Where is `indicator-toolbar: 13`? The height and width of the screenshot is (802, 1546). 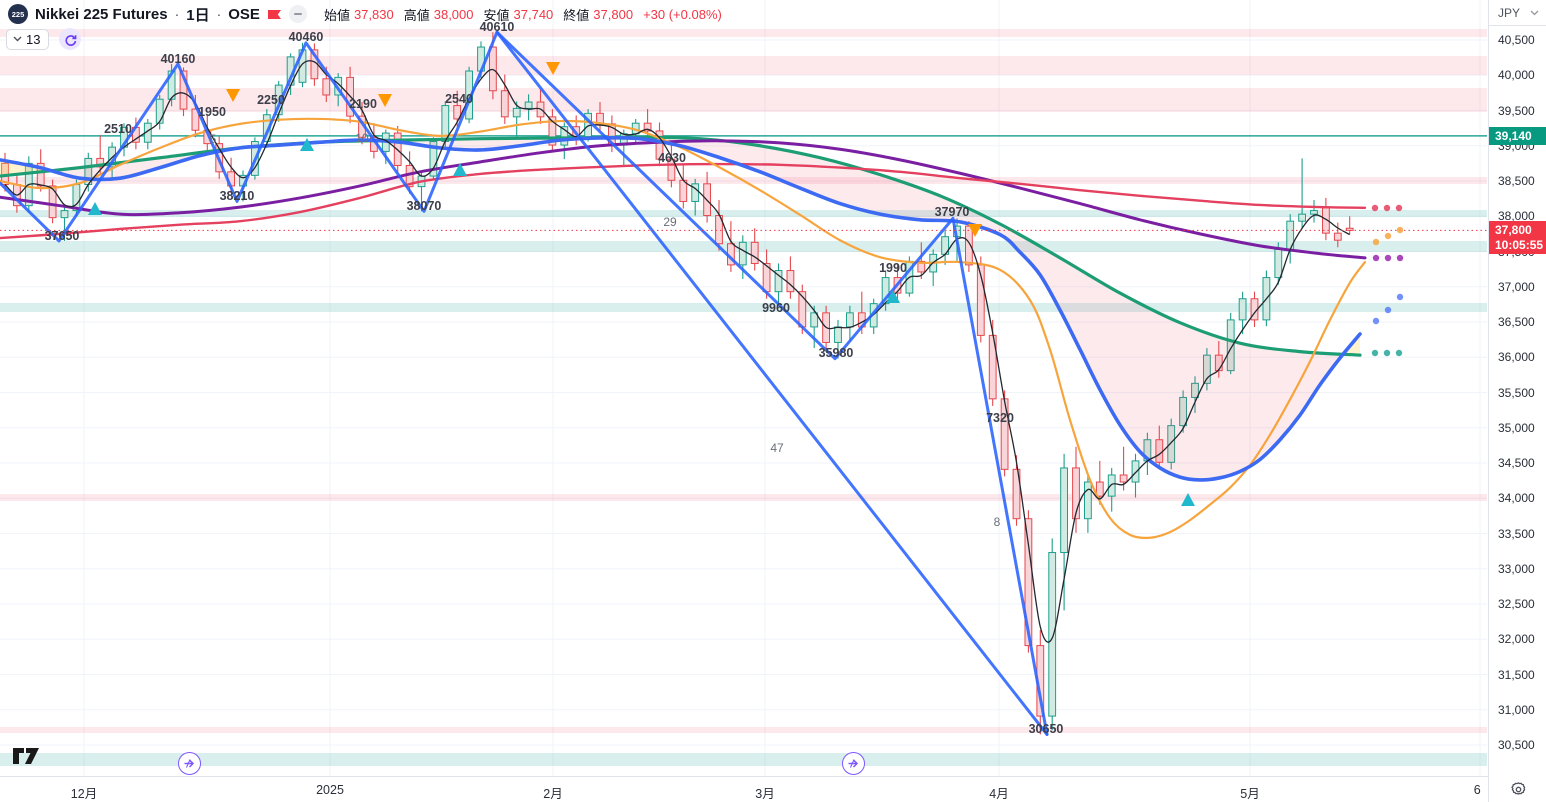 indicator-toolbar: 13 is located at coordinates (44, 39).